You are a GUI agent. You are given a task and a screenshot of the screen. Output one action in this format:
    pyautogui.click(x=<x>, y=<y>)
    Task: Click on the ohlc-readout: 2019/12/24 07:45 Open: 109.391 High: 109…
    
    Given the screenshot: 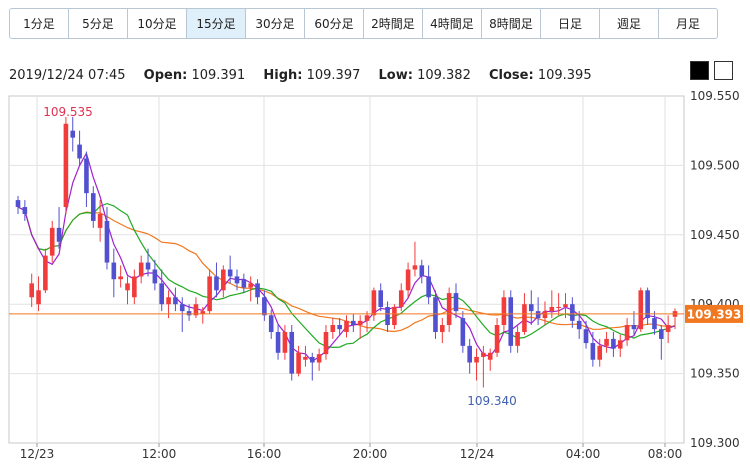 What is the action you would take?
    pyautogui.click(x=300, y=75)
    